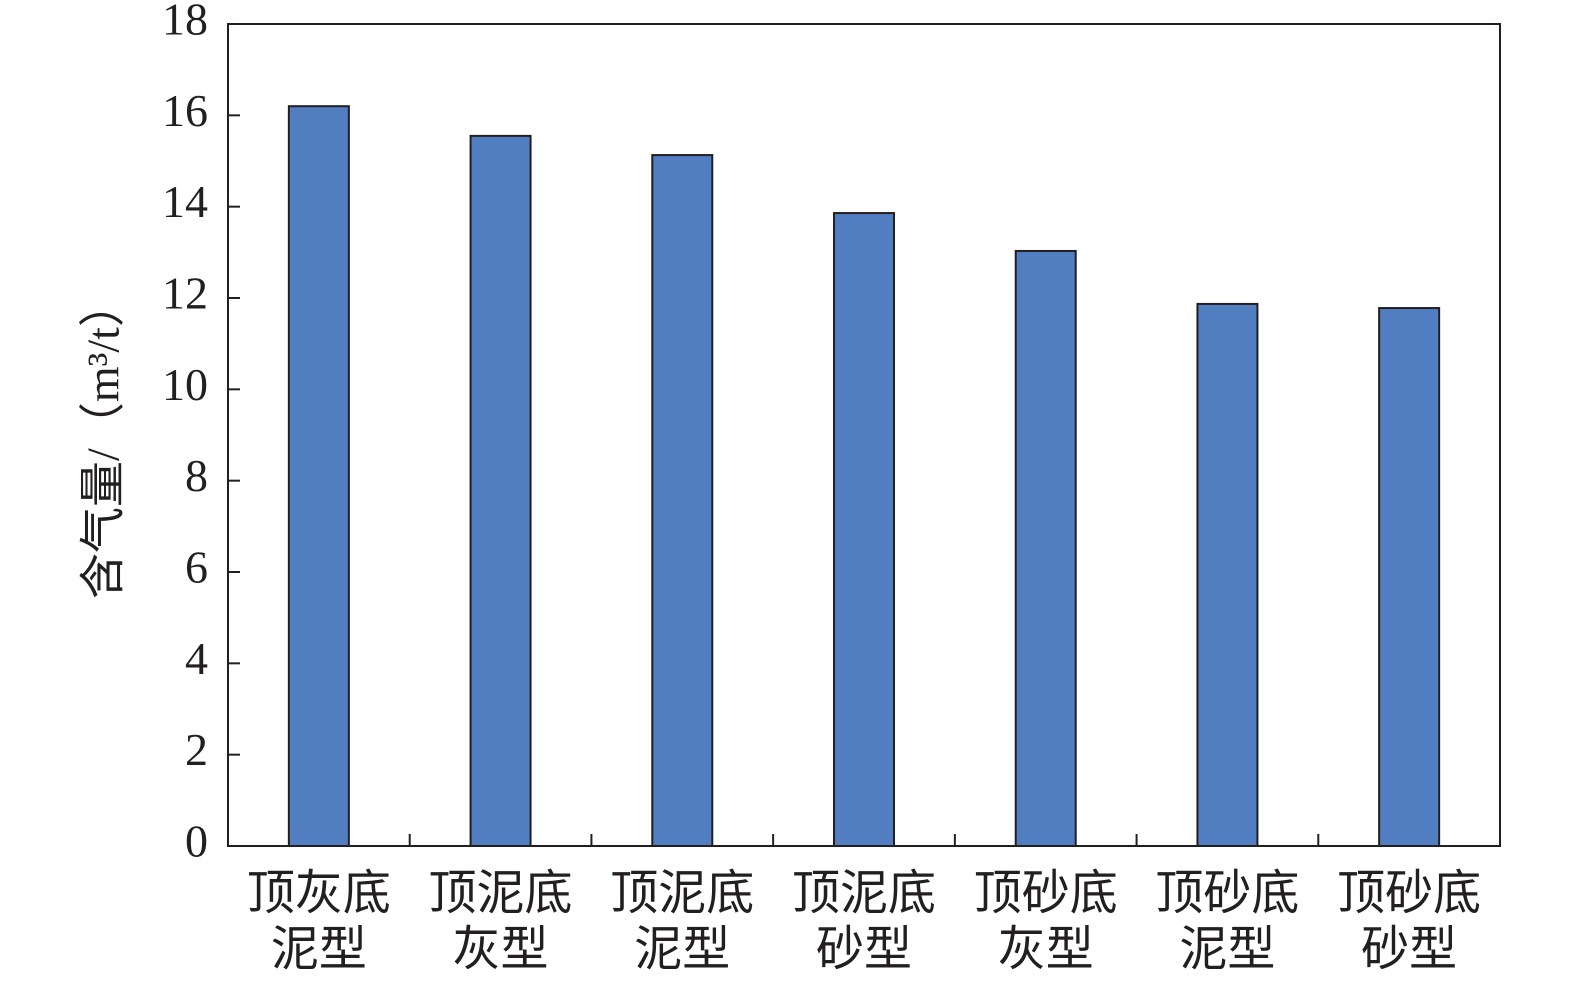  Describe the element at coordinates (185, 22) in the screenshot. I see `y-tick-label: 18` at that location.